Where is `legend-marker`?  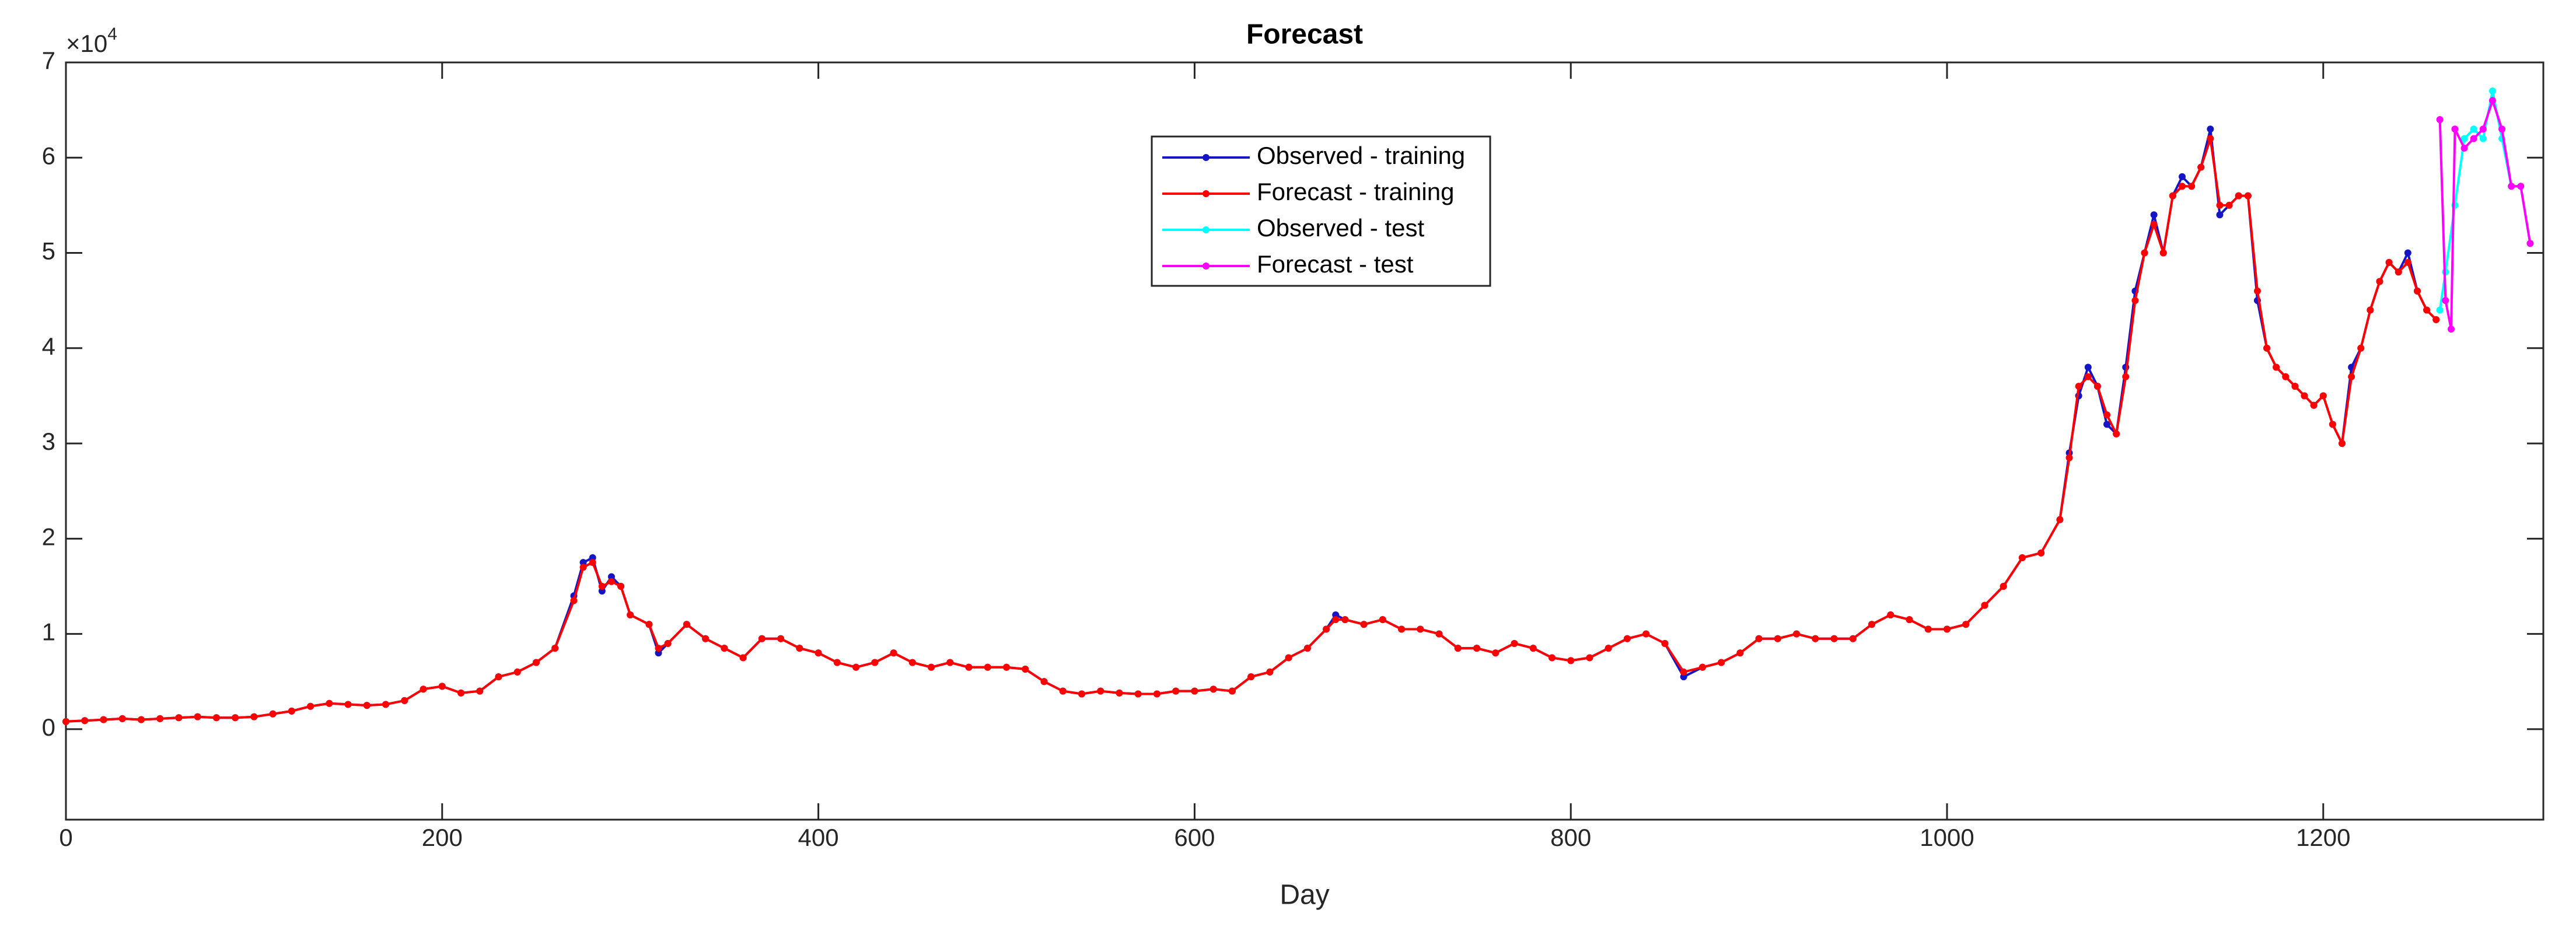 legend-marker is located at coordinates (1206, 157).